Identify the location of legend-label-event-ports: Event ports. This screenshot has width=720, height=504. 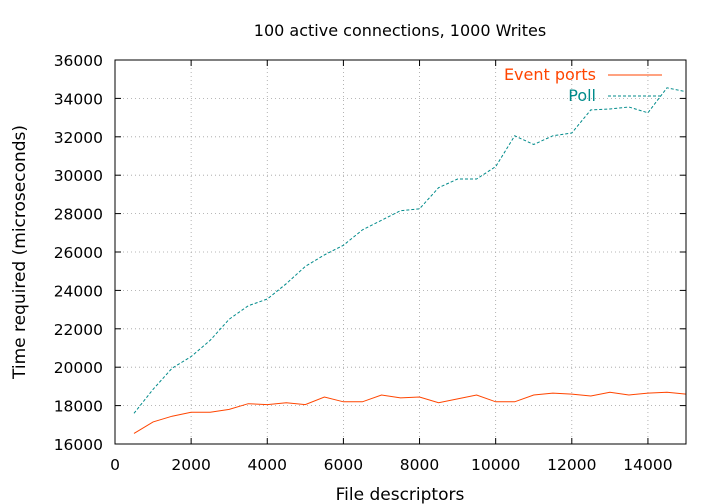
(550, 74).